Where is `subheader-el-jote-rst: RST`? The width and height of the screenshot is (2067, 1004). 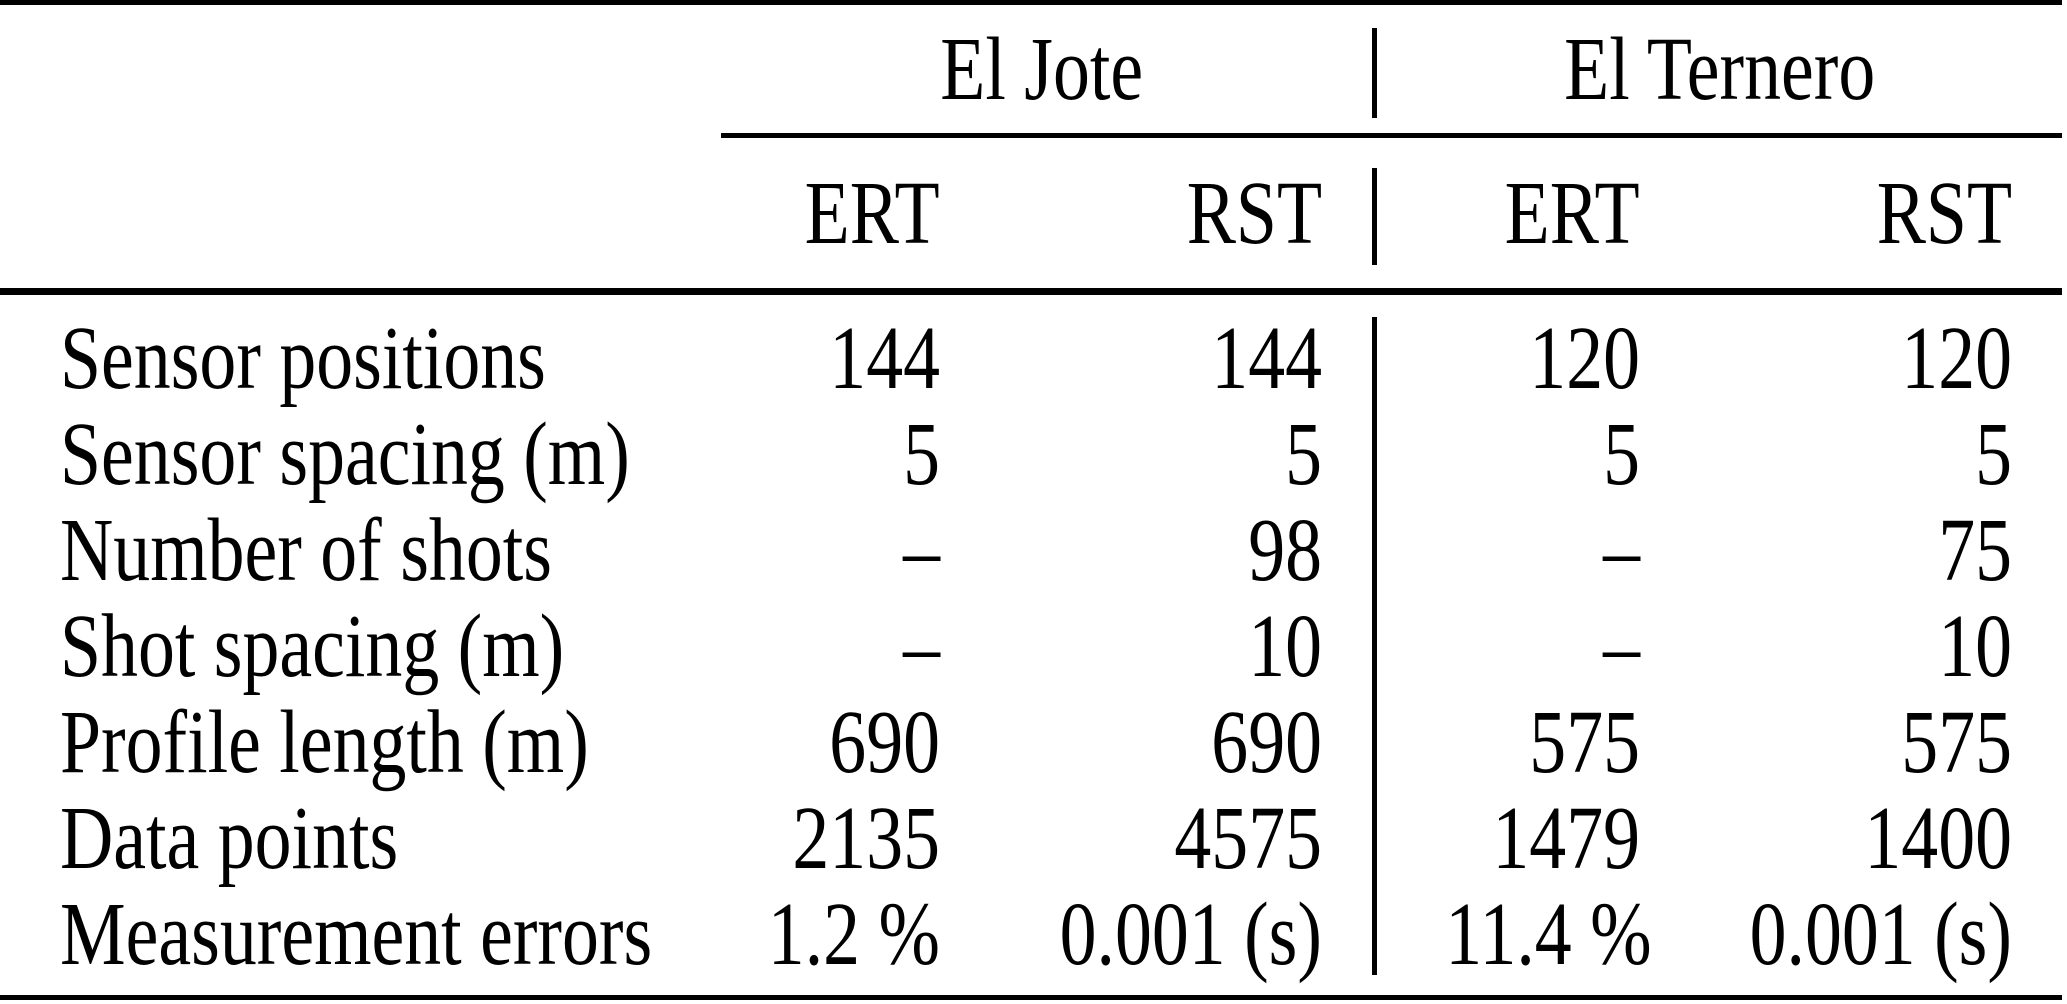
subheader-el-jote-rst: RST is located at coordinates (1254, 213).